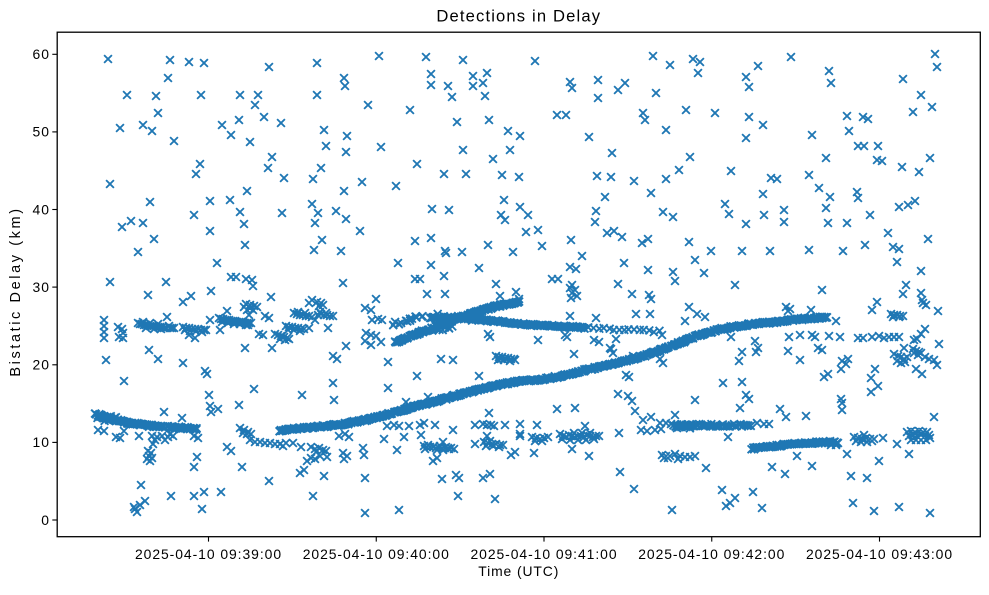 The height and width of the screenshot is (595, 989). What do you see at coordinates (518, 16) in the screenshot?
I see `svg-text: Detections in Delay` at bounding box center [518, 16].